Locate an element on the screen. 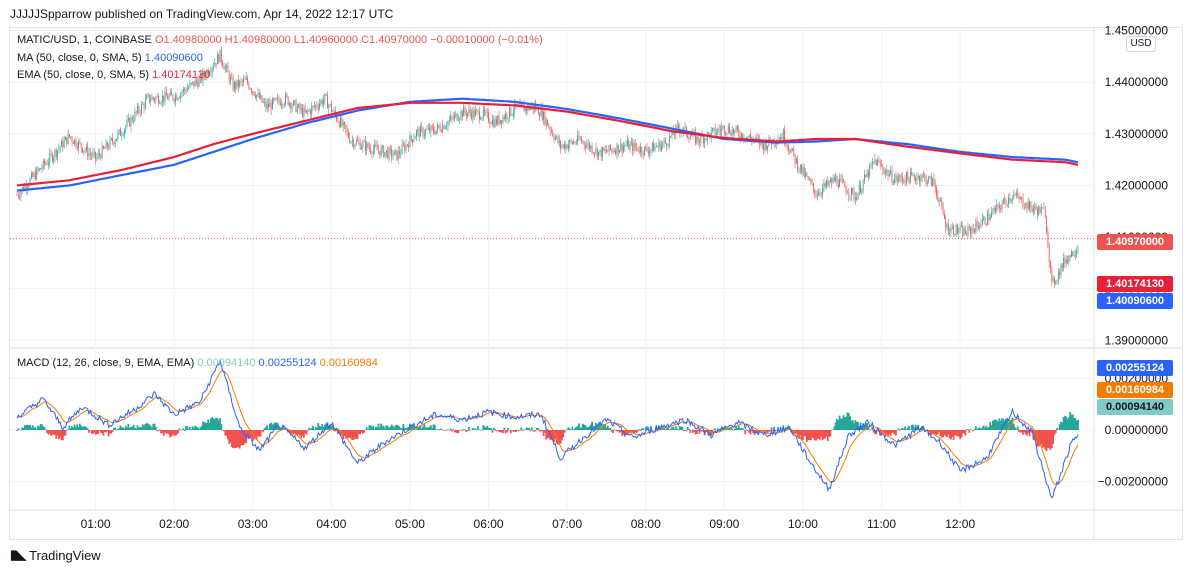  tradingview-logo: ▮◣ TradingView is located at coordinates (55, 555).